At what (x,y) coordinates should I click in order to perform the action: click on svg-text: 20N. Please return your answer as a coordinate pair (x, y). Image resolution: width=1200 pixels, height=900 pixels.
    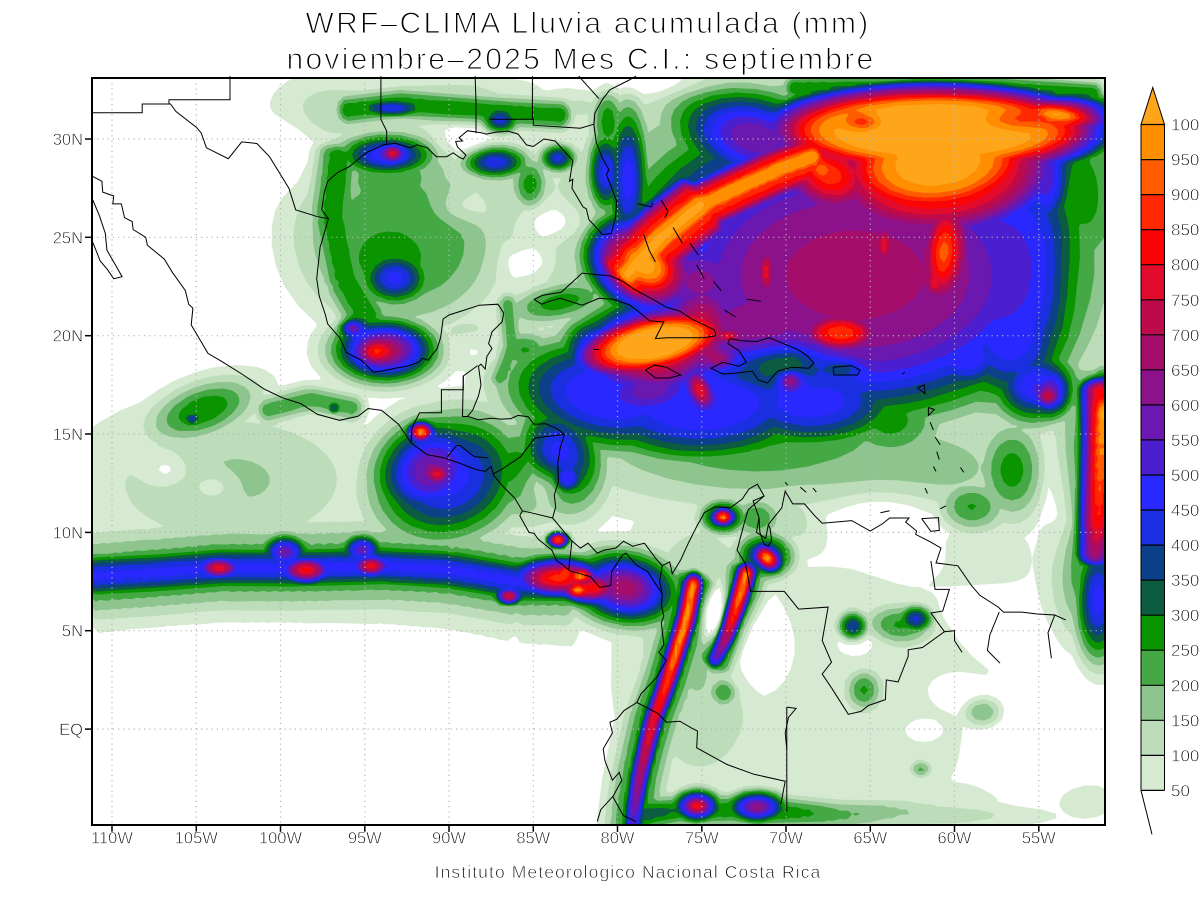
    Looking at the image, I should click on (68, 337).